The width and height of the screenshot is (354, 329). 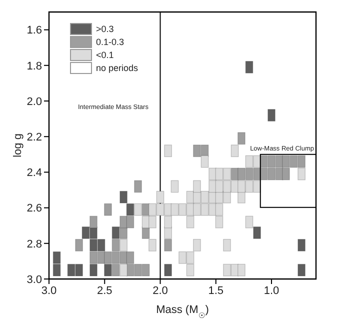 I want to click on y-tick-label: 1.6, so click(x=34, y=30).